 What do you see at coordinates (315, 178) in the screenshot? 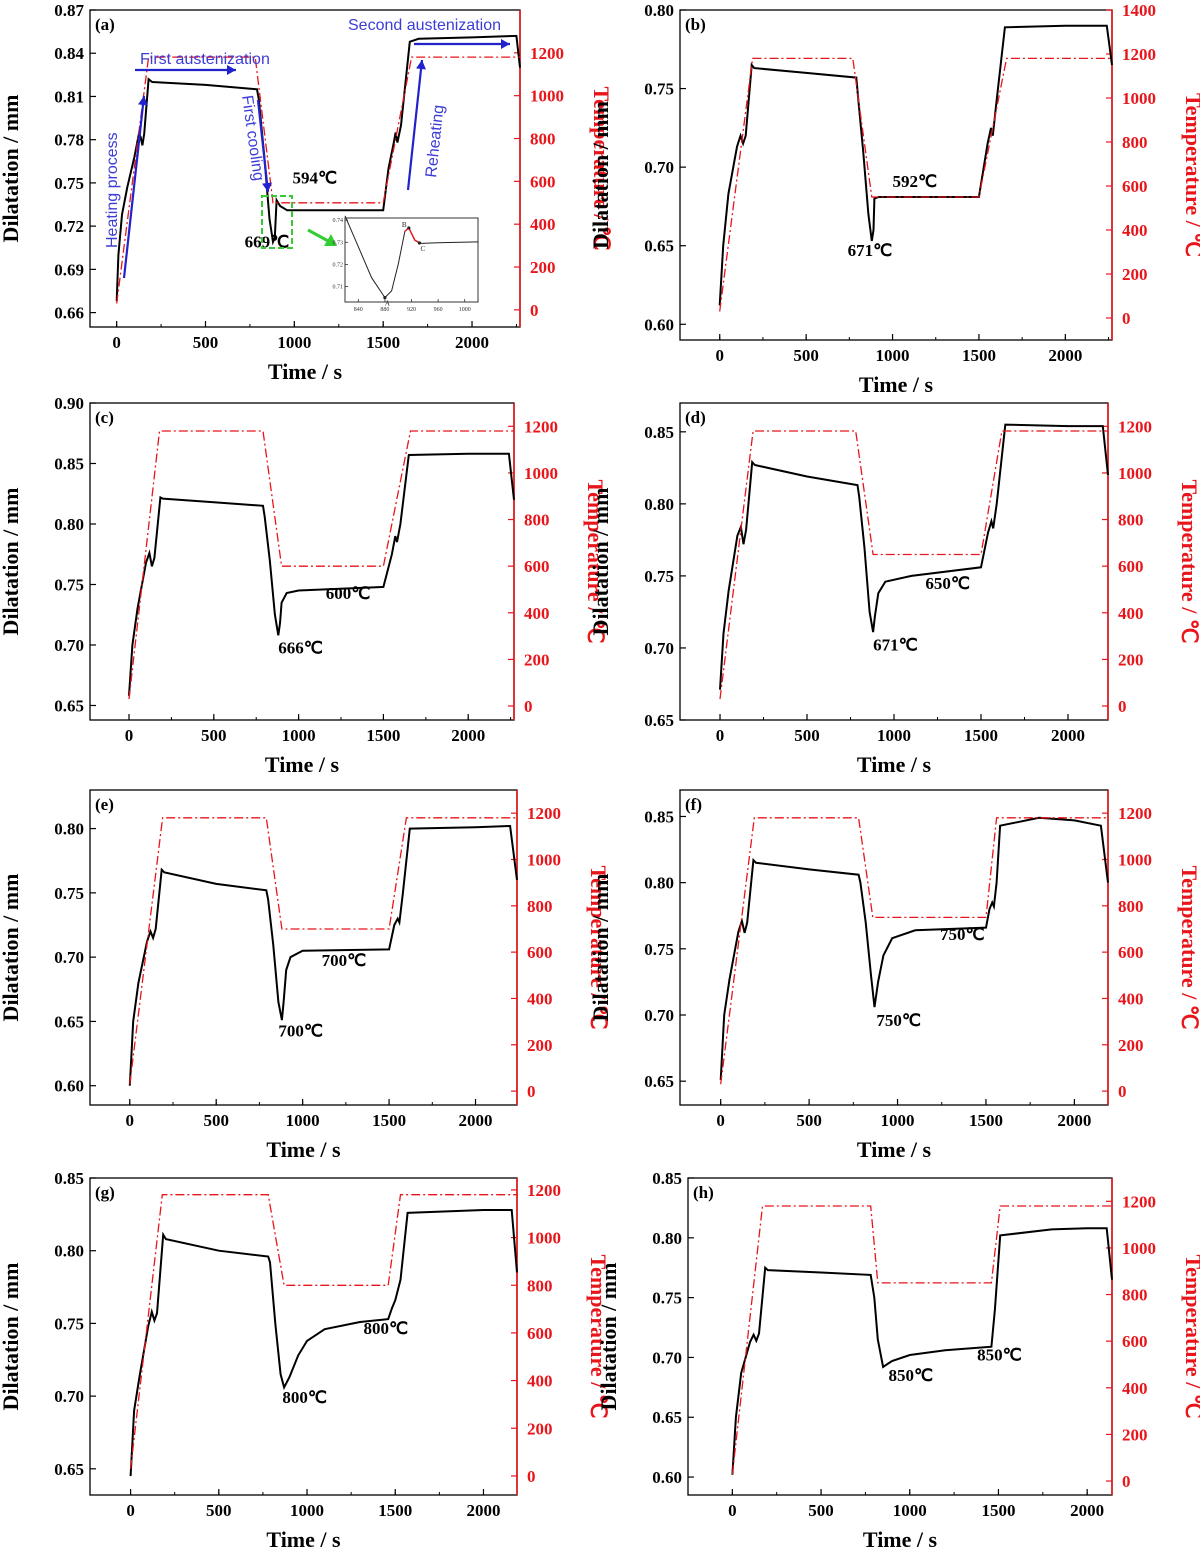
I see `annotation-label: 594℃` at bounding box center [315, 178].